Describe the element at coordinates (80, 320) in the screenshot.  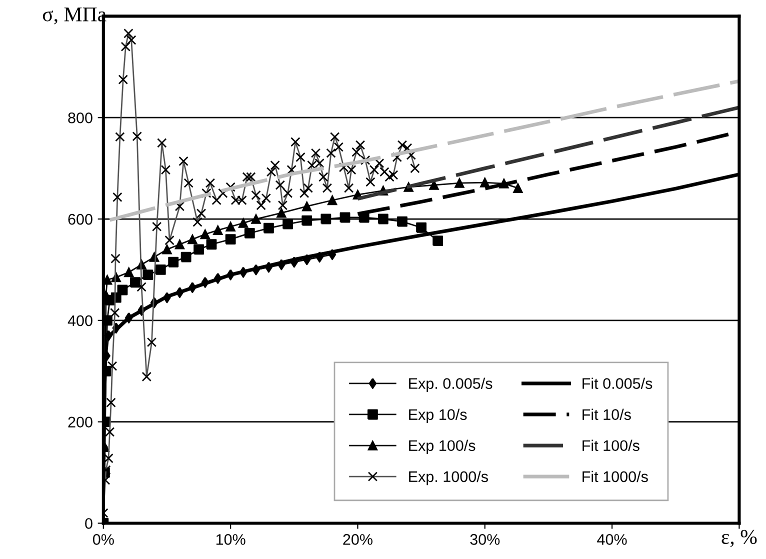
I see `y-tick-label: 400` at that location.